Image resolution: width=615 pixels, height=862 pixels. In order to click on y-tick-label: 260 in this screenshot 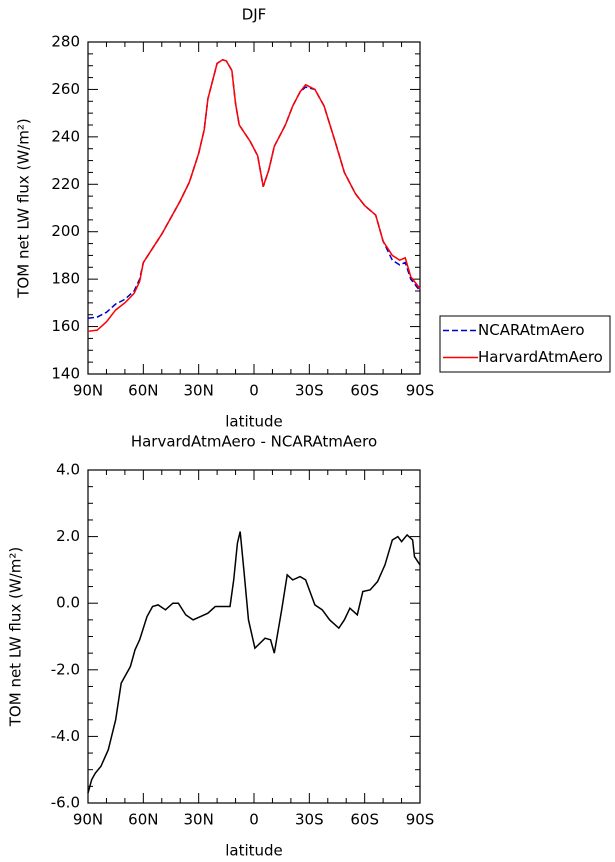, I will do `click(65, 89)`.